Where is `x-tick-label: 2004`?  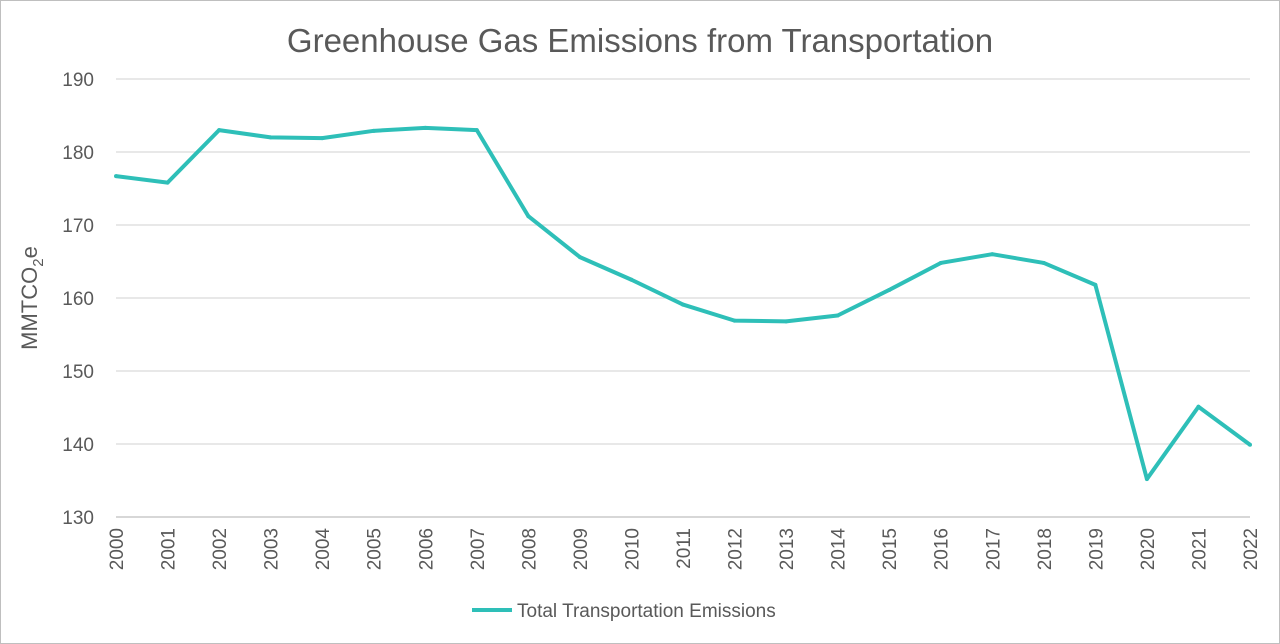
x-tick-label: 2004 is located at coordinates (323, 549).